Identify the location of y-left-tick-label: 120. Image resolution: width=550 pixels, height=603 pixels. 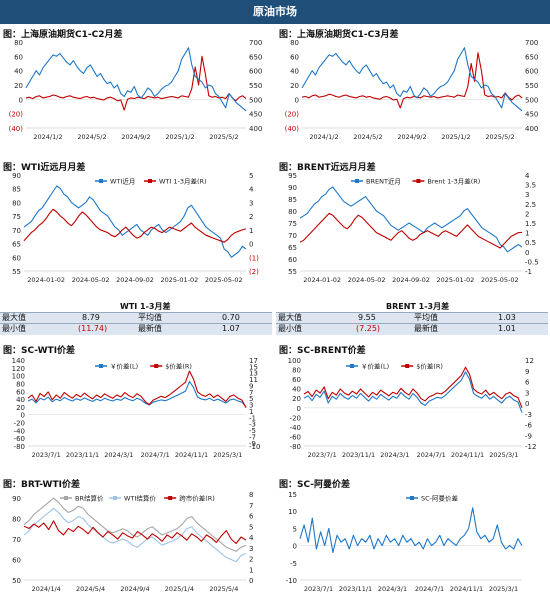
(18, 369).